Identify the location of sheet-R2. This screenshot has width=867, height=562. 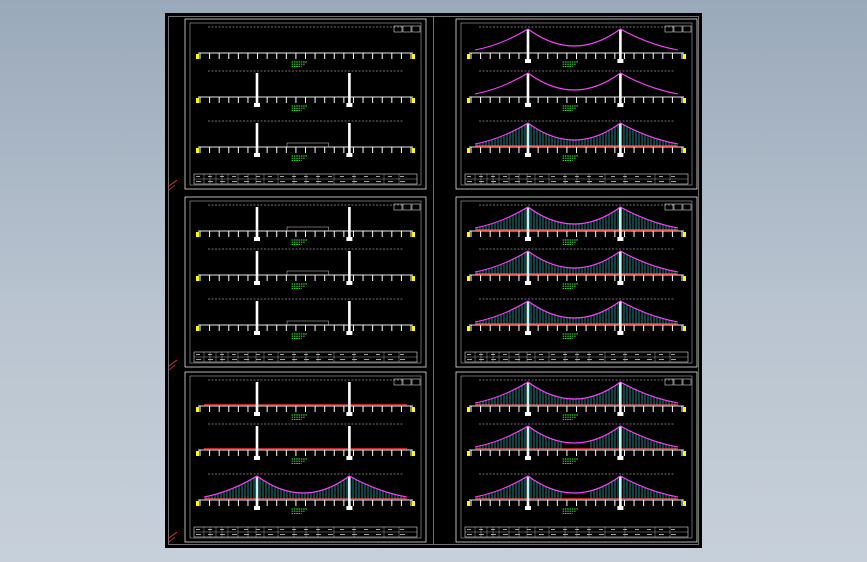
(576, 282).